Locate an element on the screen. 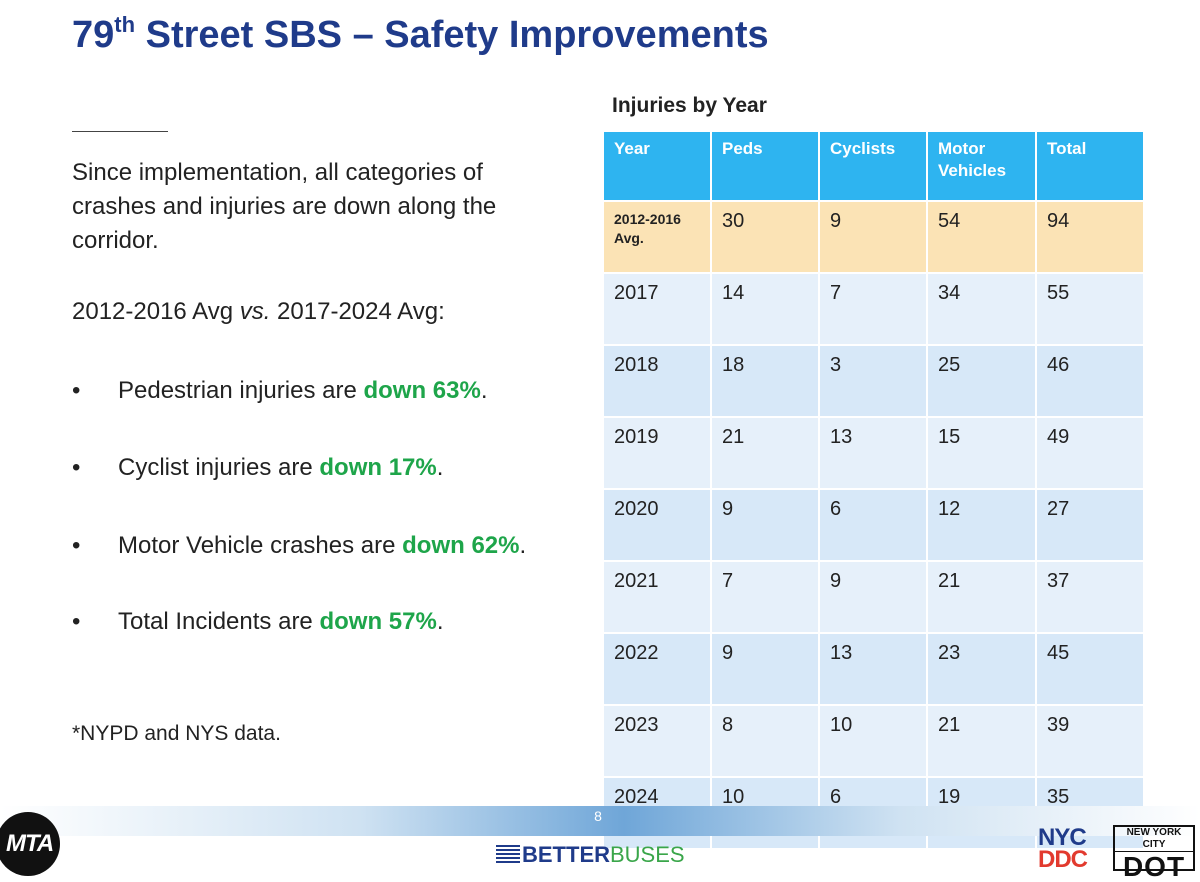  table-cell: 2017 is located at coordinates (657, 309).